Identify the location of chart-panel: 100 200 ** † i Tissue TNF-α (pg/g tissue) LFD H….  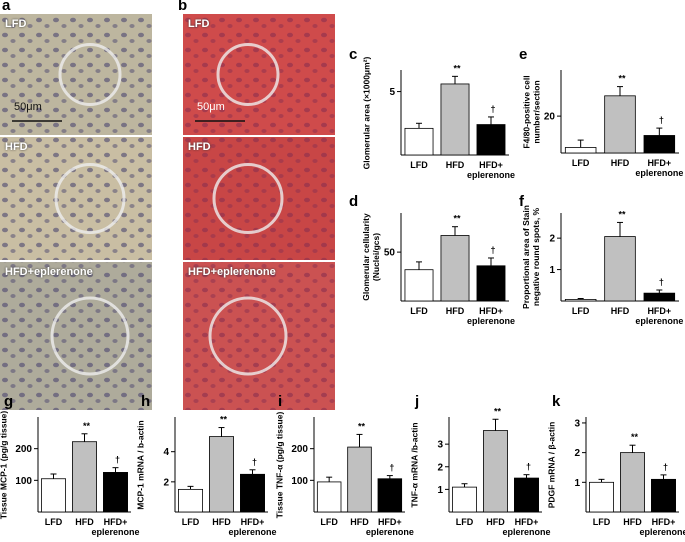
(344, 467).